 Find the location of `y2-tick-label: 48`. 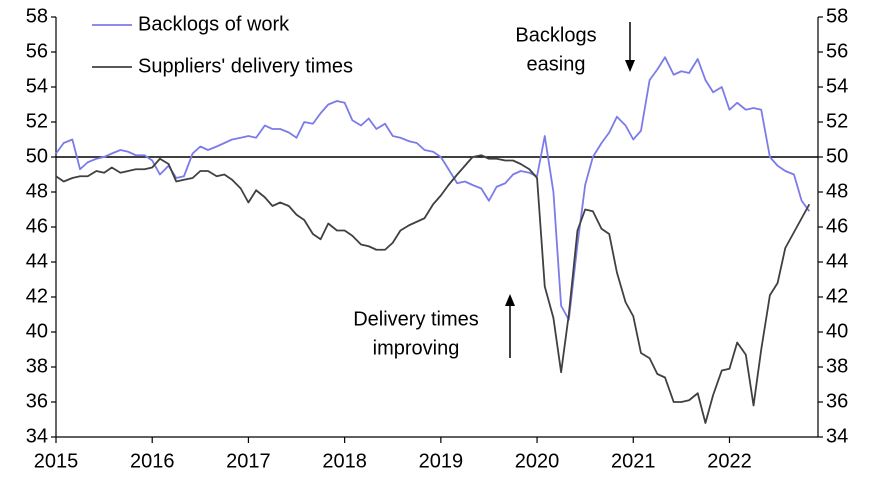

y2-tick-label: 48 is located at coordinates (837, 191).